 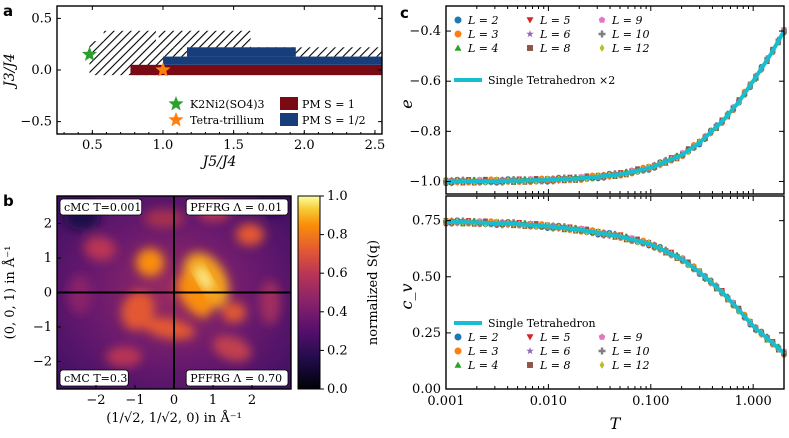 What do you see at coordinates (483, 351) in the screenshot?
I see `legend-label: L = 3` at bounding box center [483, 351].